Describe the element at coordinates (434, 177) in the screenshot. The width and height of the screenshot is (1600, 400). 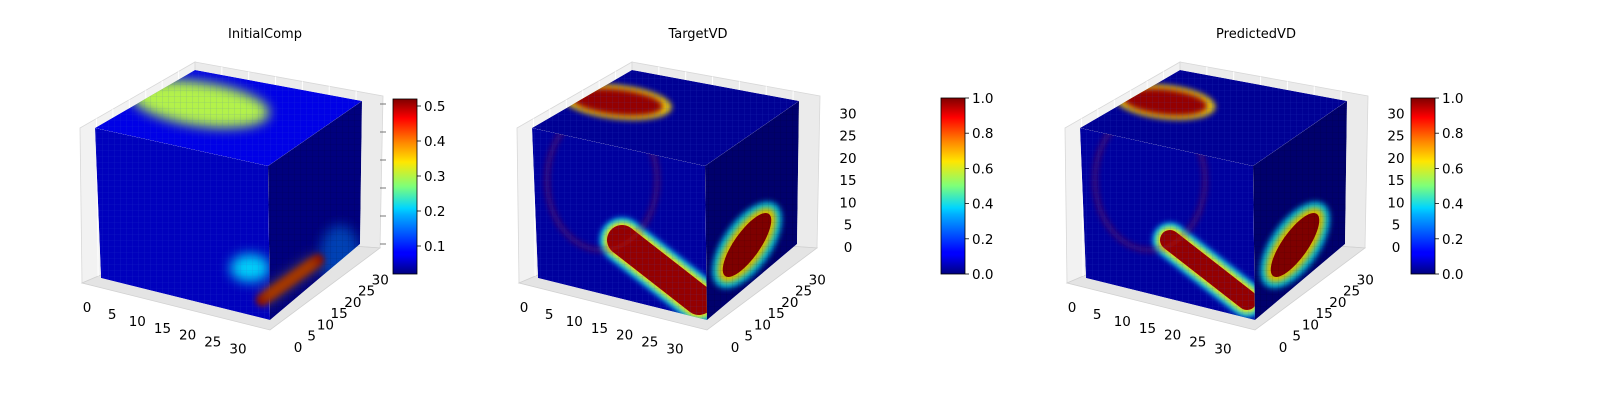
I see `colorbar-tick-label: 0.3` at that location.